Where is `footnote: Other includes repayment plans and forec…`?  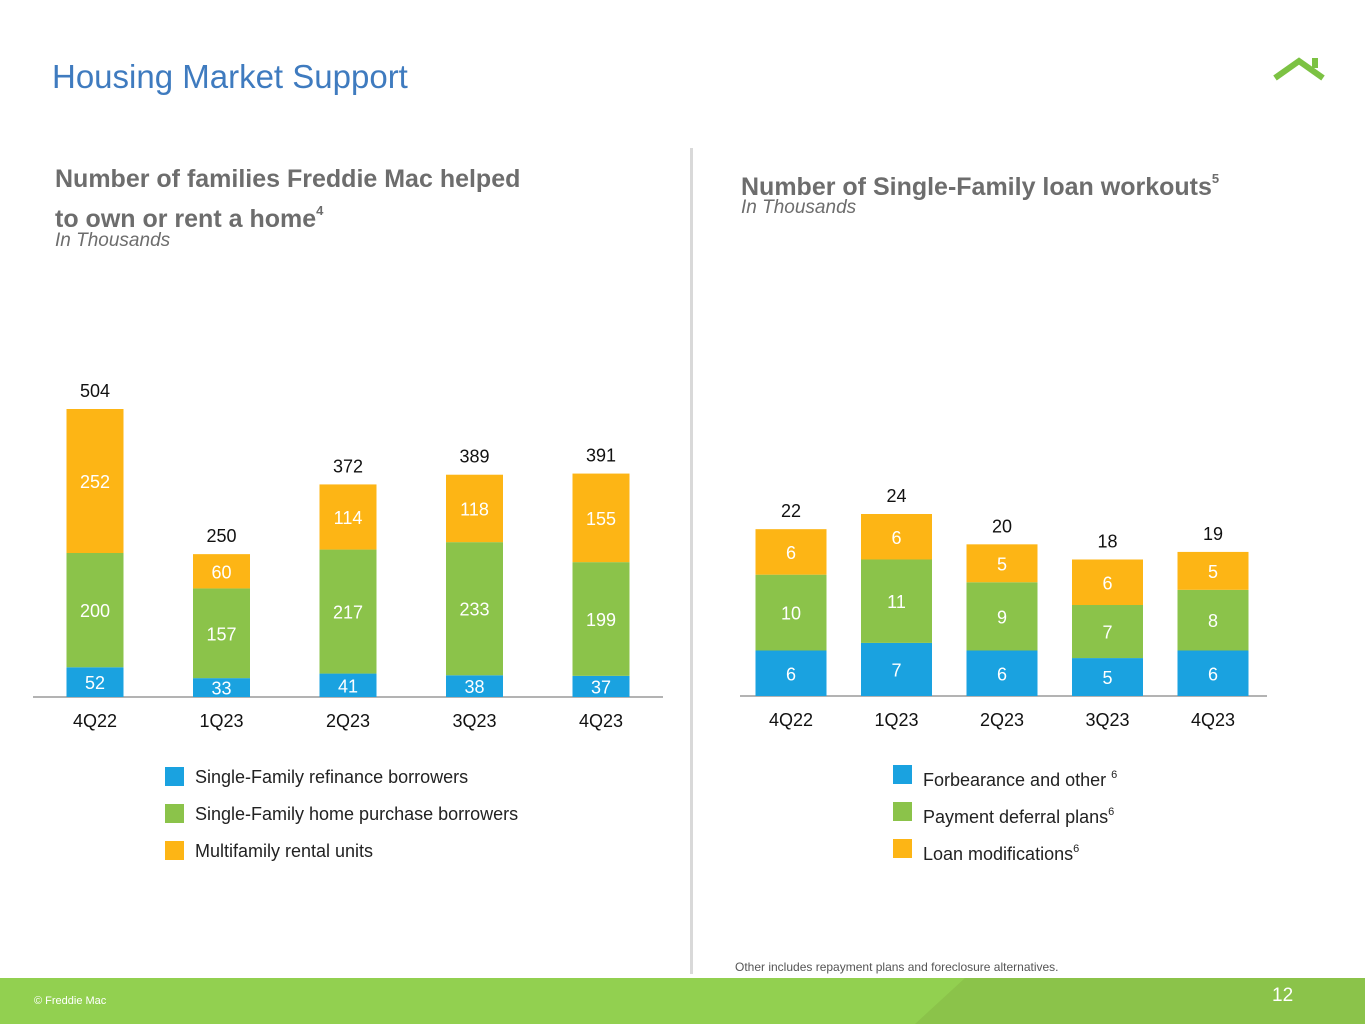
footnote: Other includes repayment plans and forec… is located at coordinates (897, 967).